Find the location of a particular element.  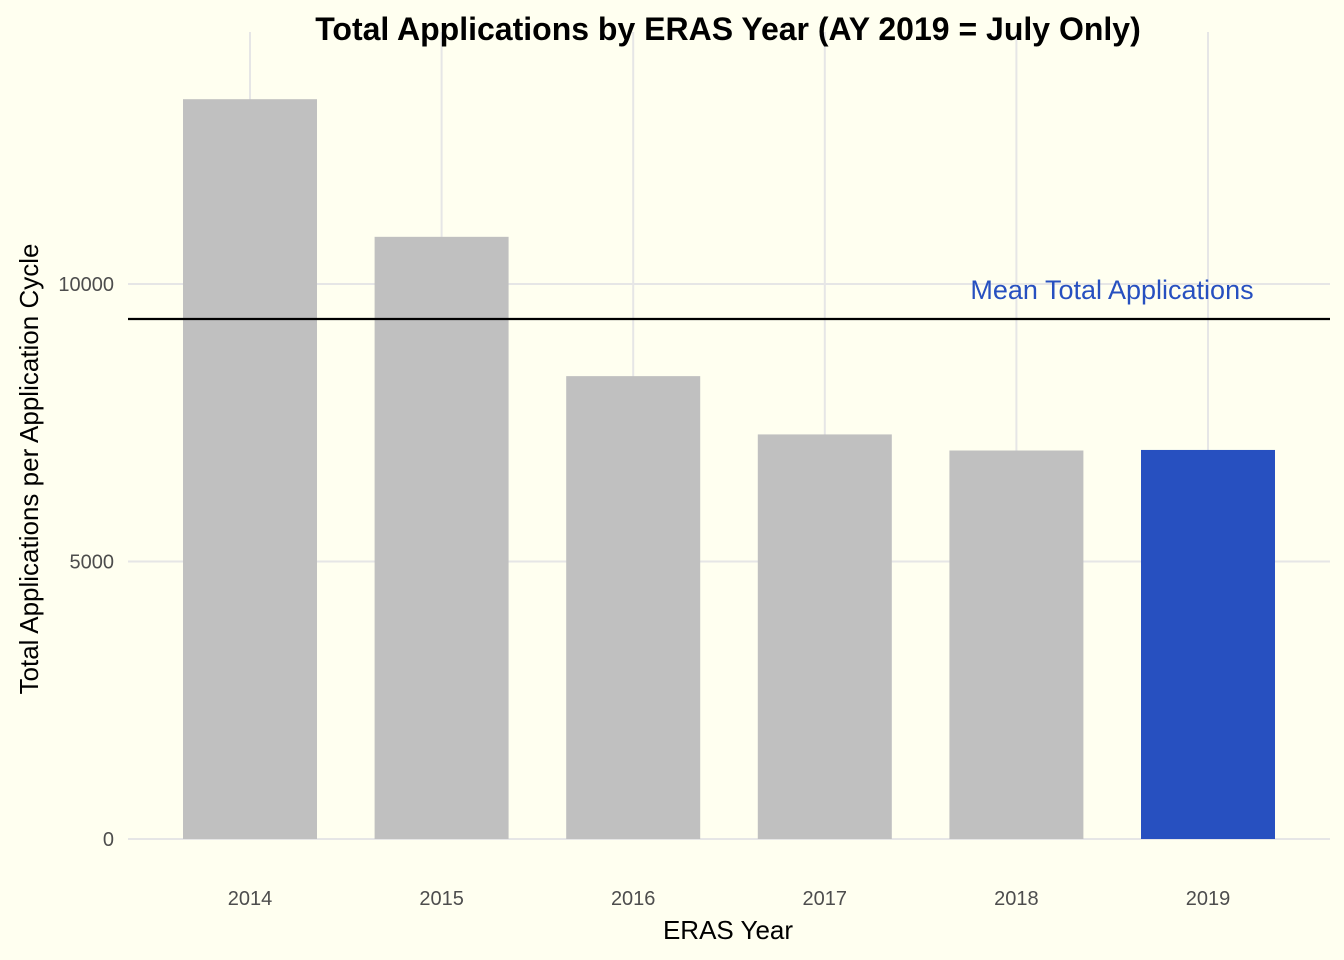

bar-2015 is located at coordinates (441, 537).